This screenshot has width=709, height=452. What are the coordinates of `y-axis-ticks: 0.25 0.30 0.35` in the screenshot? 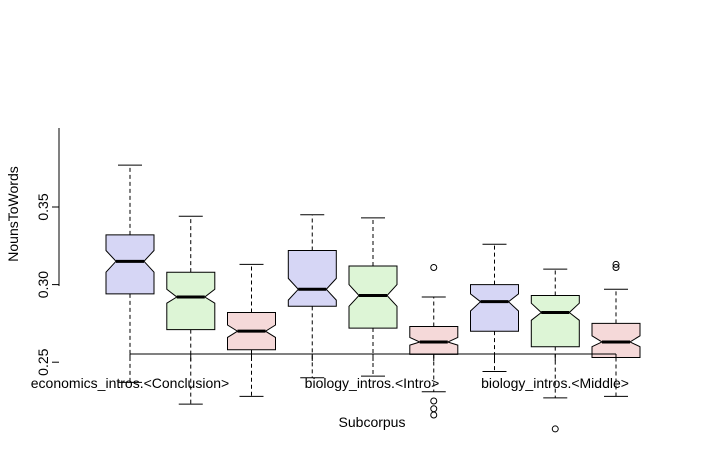 It's located at (47, 284).